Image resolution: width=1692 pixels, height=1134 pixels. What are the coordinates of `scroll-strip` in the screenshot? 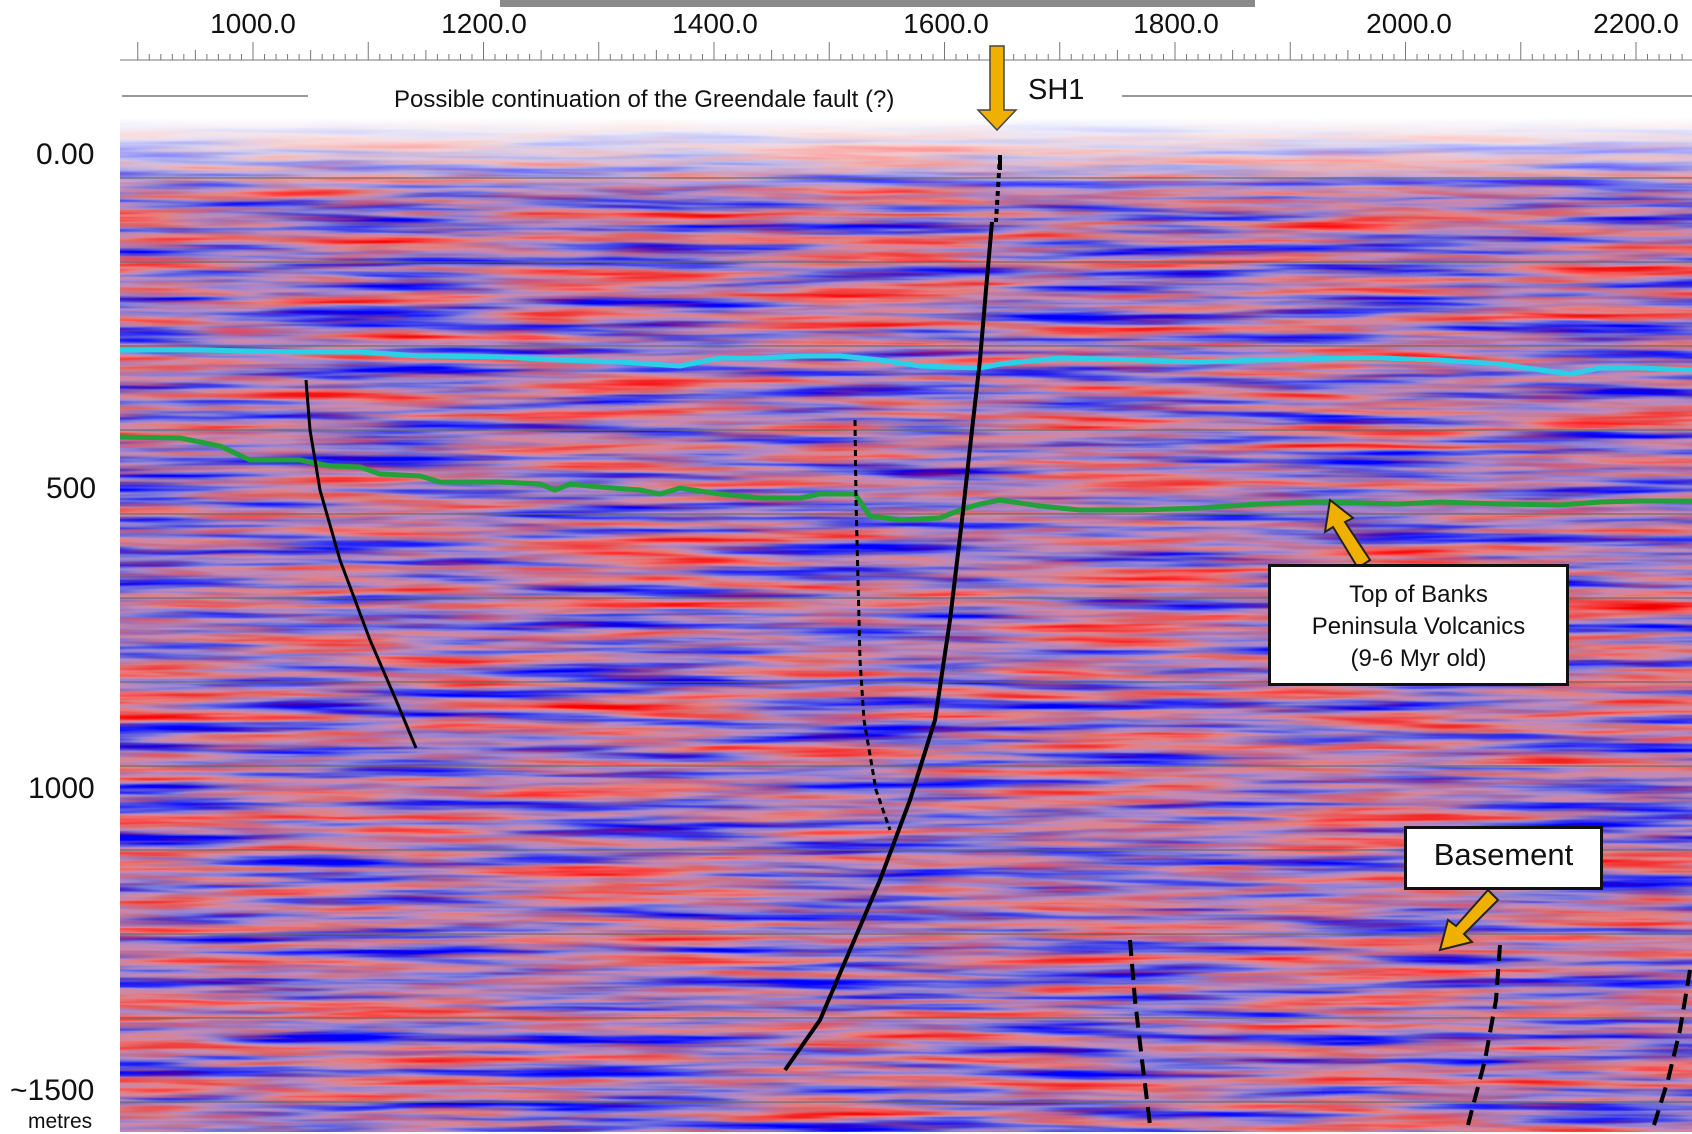 It's located at (877, 3).